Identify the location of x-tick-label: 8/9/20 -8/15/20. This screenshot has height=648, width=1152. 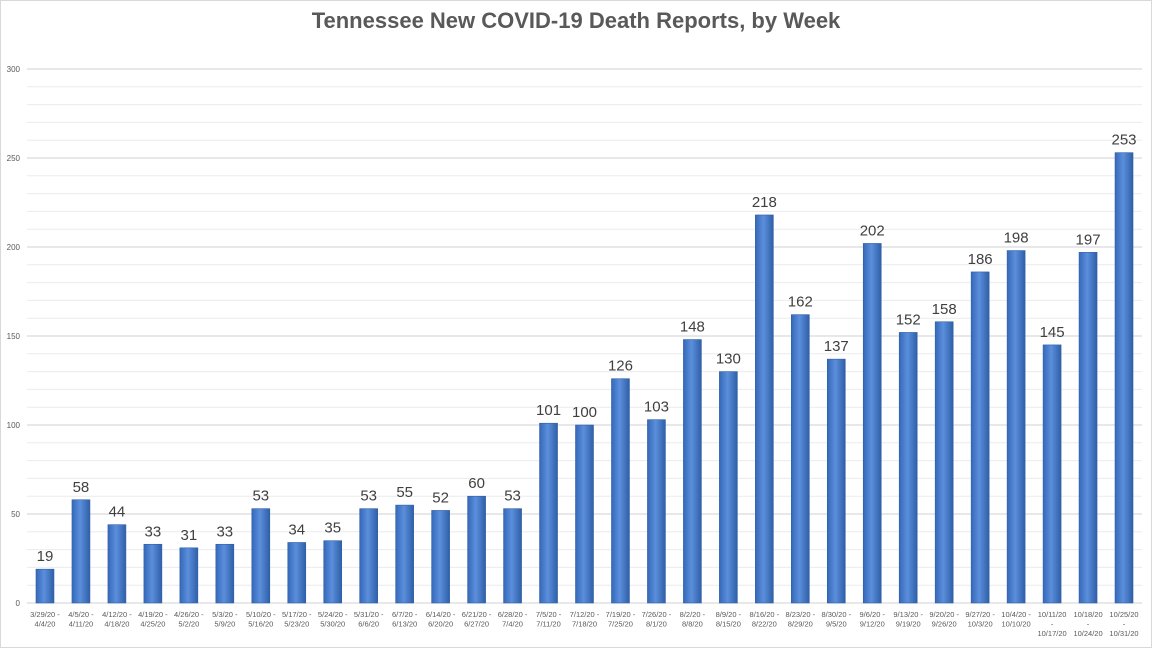
(729, 619).